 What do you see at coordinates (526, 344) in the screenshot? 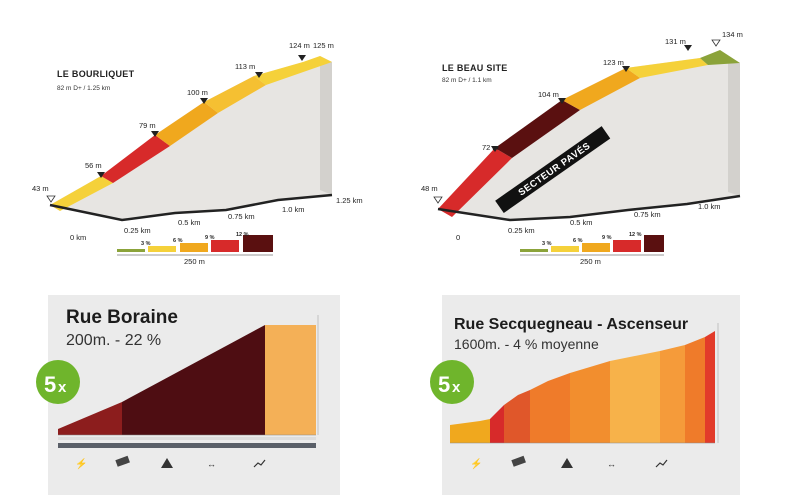
I see `card-subtitle: 1600m. - 4 % moyenne` at bounding box center [526, 344].